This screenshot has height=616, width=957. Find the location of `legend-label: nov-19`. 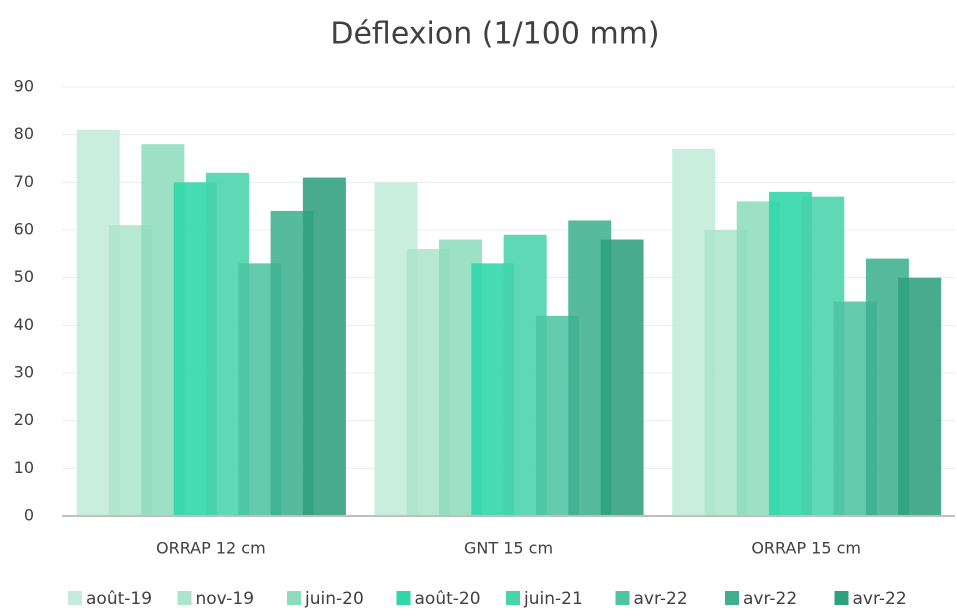

legend-label: nov-19 is located at coordinates (225, 599).